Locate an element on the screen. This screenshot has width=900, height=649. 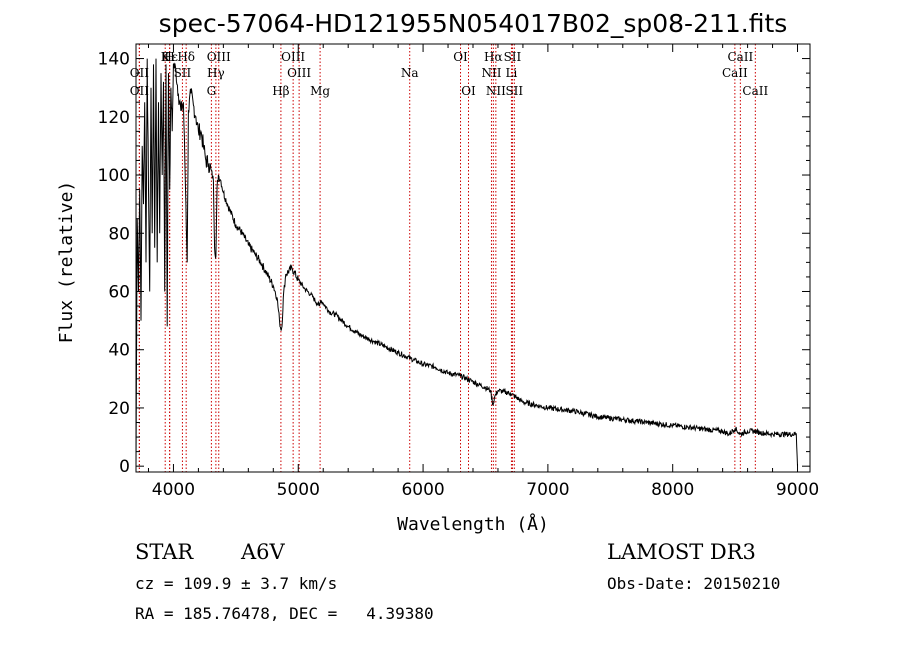
y-tick-label: 20 is located at coordinates (119, 409).